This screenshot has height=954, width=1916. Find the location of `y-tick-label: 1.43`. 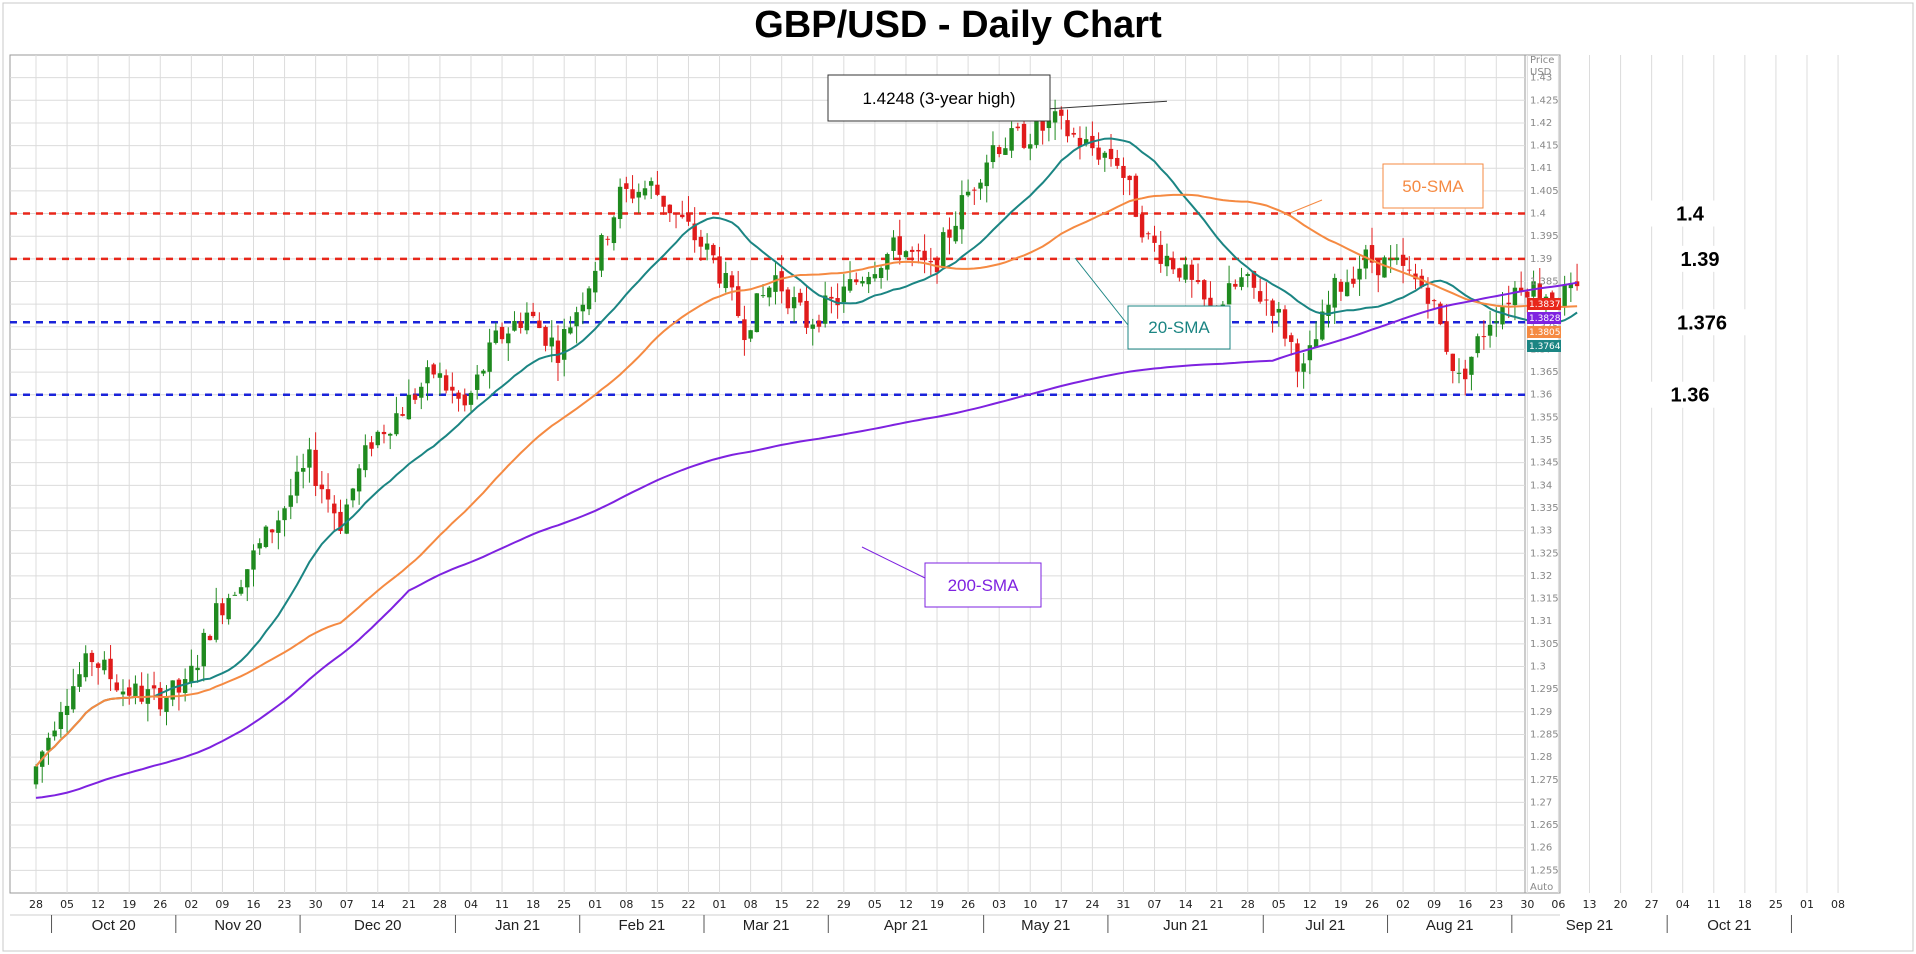

y-tick-label: 1.43 is located at coordinates (1541, 78).